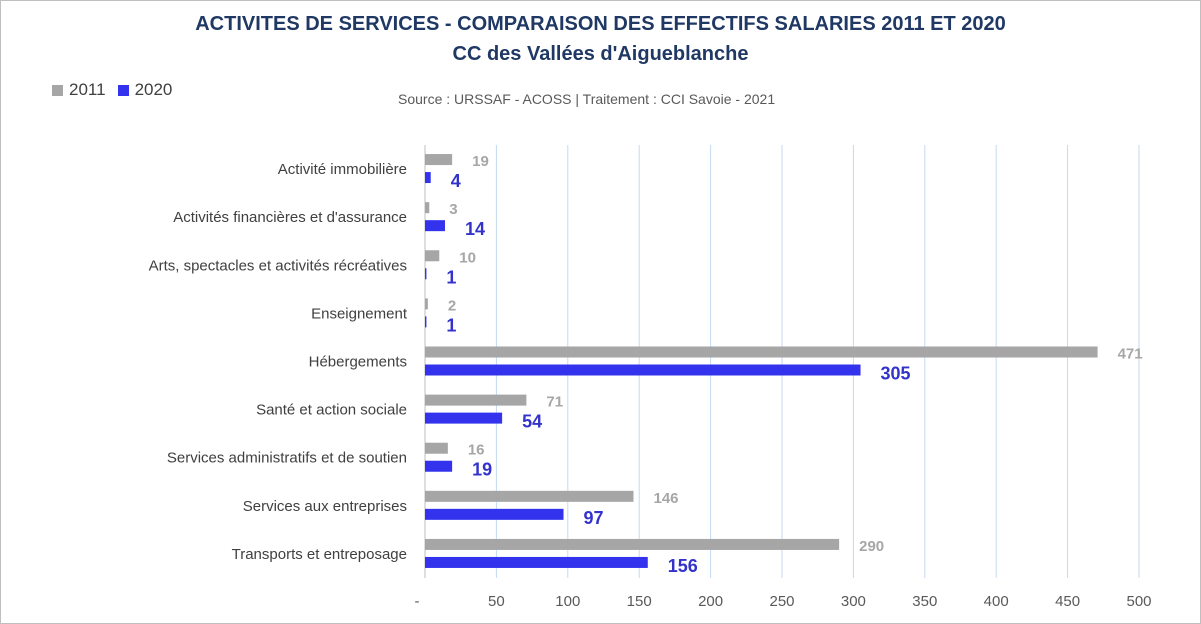 This screenshot has height=624, width=1201. I want to click on chart-subtitle: CC des Vallées d'Aigueblanche, so click(600, 54).